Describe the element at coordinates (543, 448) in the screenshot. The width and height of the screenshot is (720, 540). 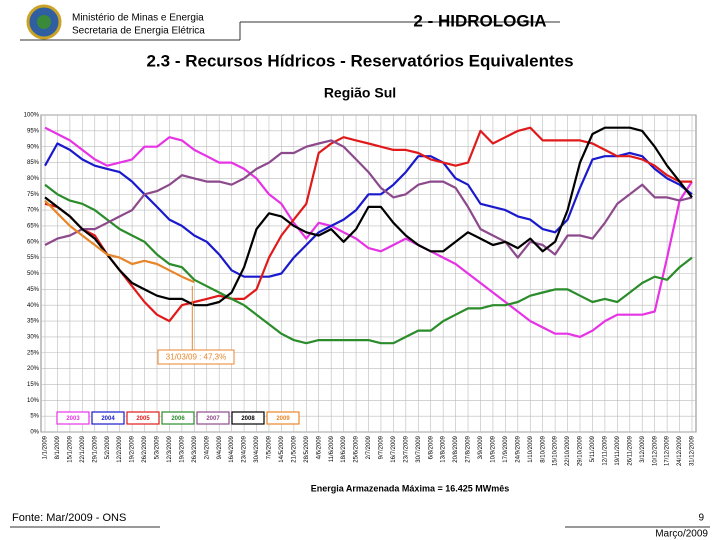
I see `x-tick-label: 8/10/2009` at that location.